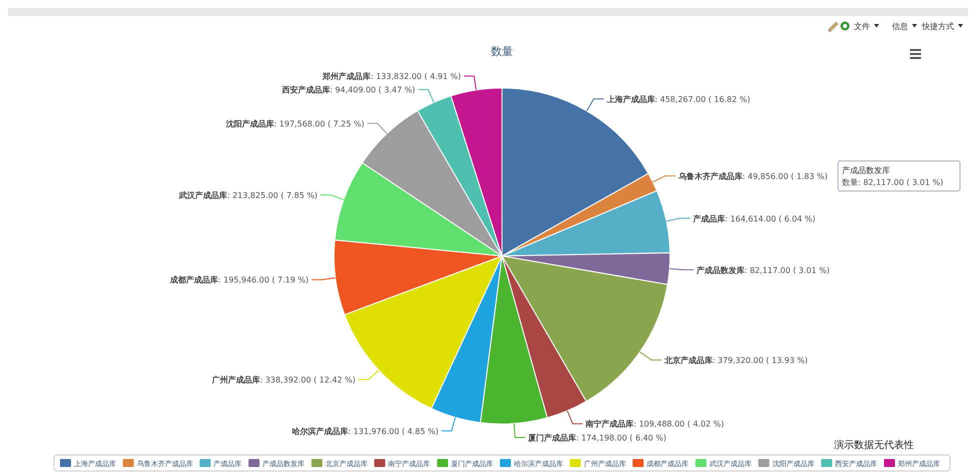  Describe the element at coordinates (719, 269) in the screenshot. I see `slice-label: 产成品数发库` at that location.